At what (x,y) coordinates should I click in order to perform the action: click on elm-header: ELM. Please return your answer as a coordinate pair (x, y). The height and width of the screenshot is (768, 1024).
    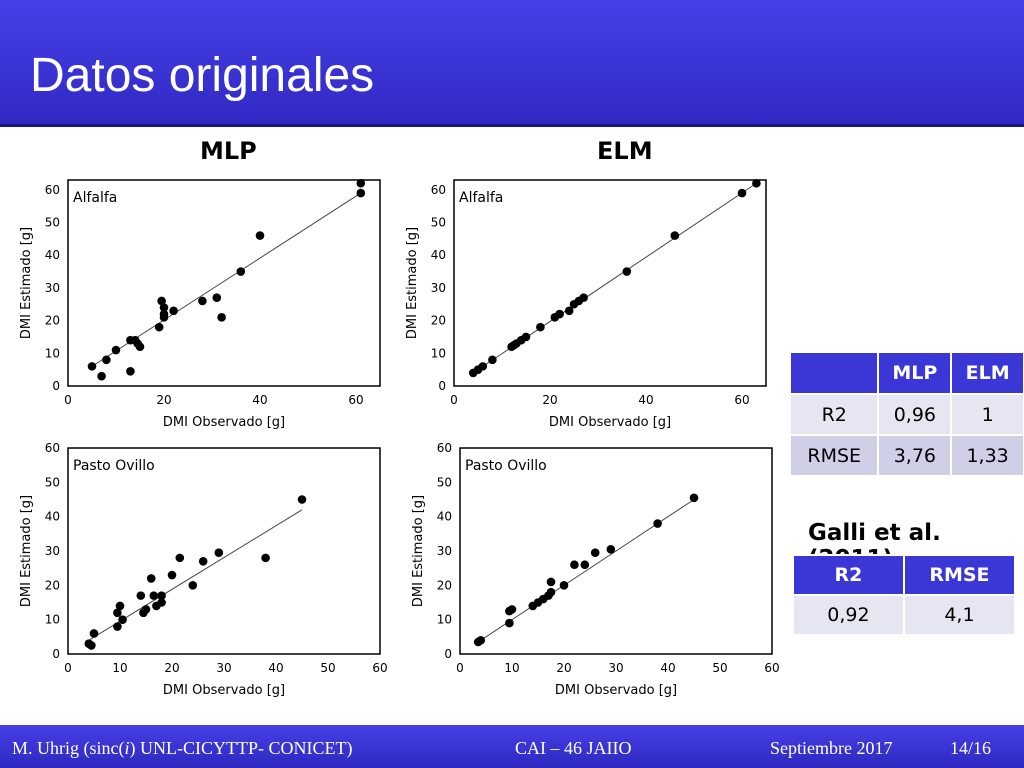
    Looking at the image, I should click on (625, 151).